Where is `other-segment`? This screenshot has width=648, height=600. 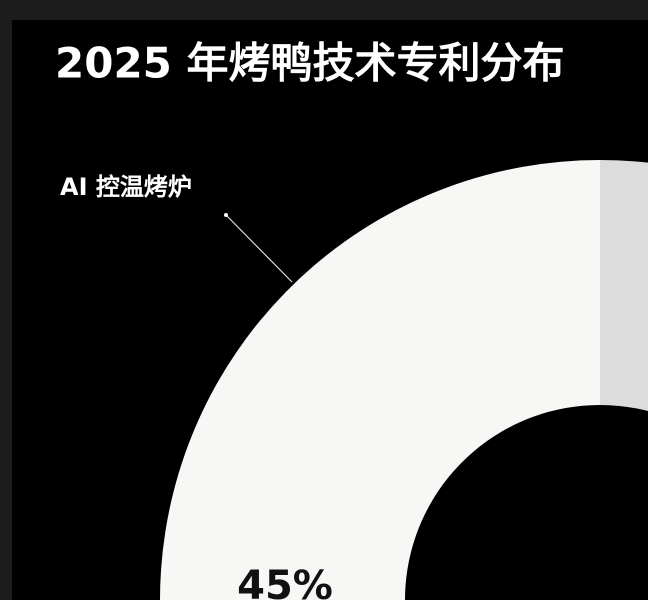
other-segment is located at coordinates (624, 286).